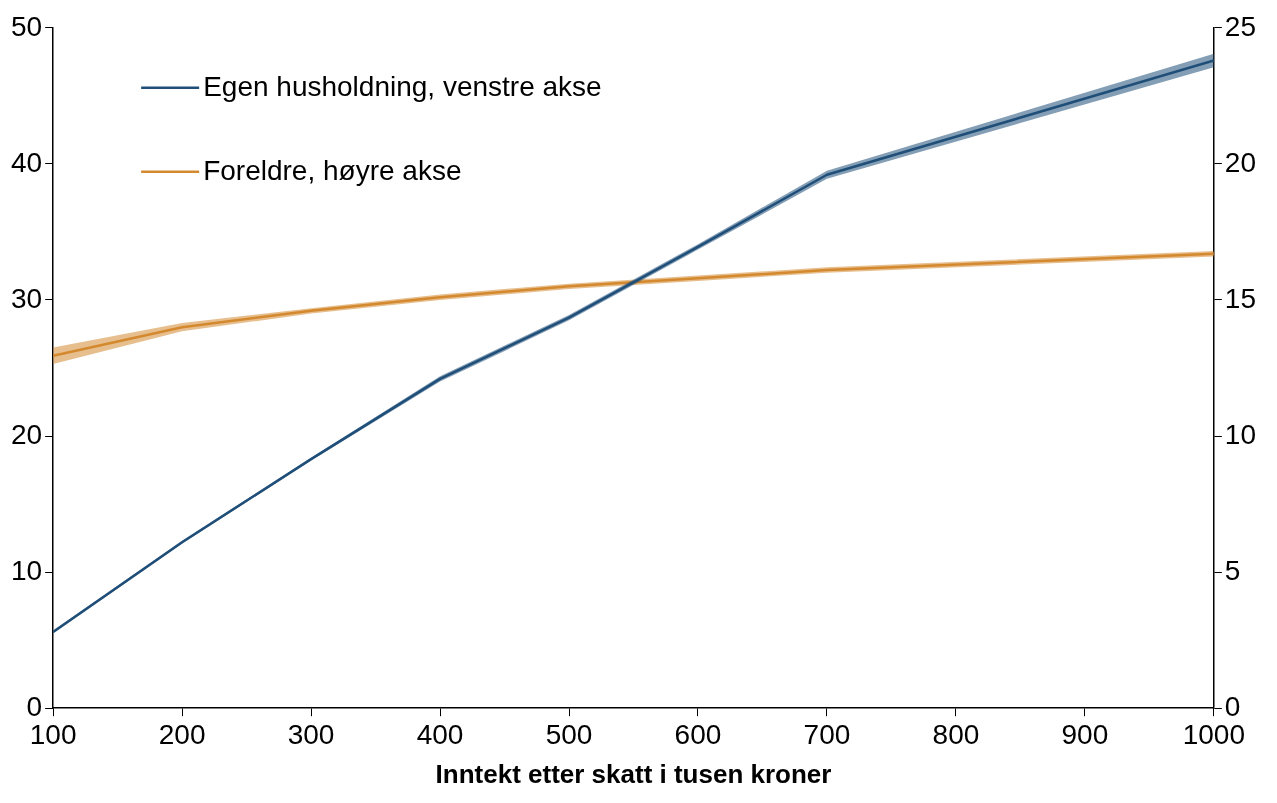 This screenshot has height=803, width=1277. Describe the element at coordinates (1240, 162) in the screenshot. I see `y2-tick-label: 20` at that location.